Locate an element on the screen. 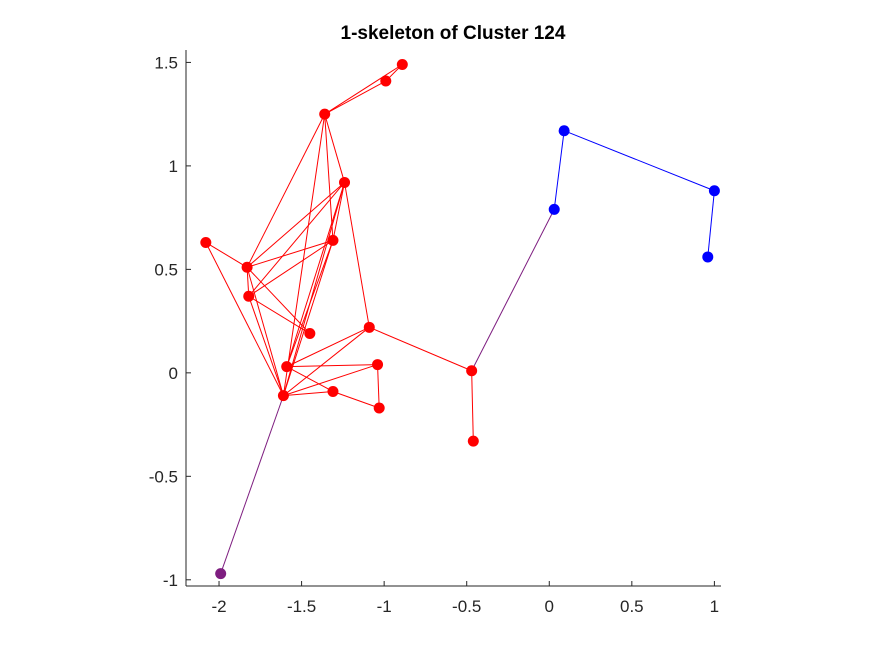  y-tick-label: -0.5 is located at coordinates (163, 476).